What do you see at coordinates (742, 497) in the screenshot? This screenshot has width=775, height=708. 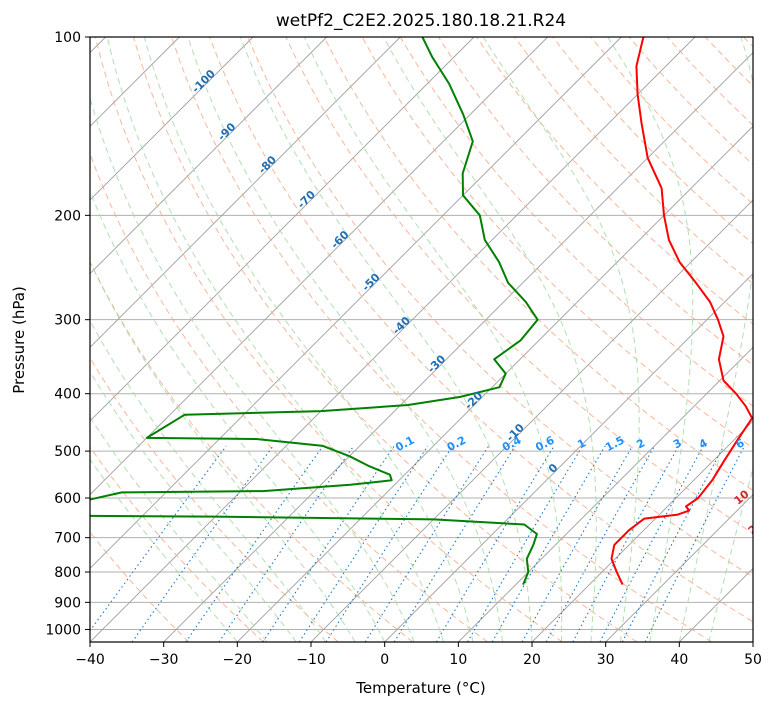 I see `moist-adiabat-label: 10` at bounding box center [742, 497].